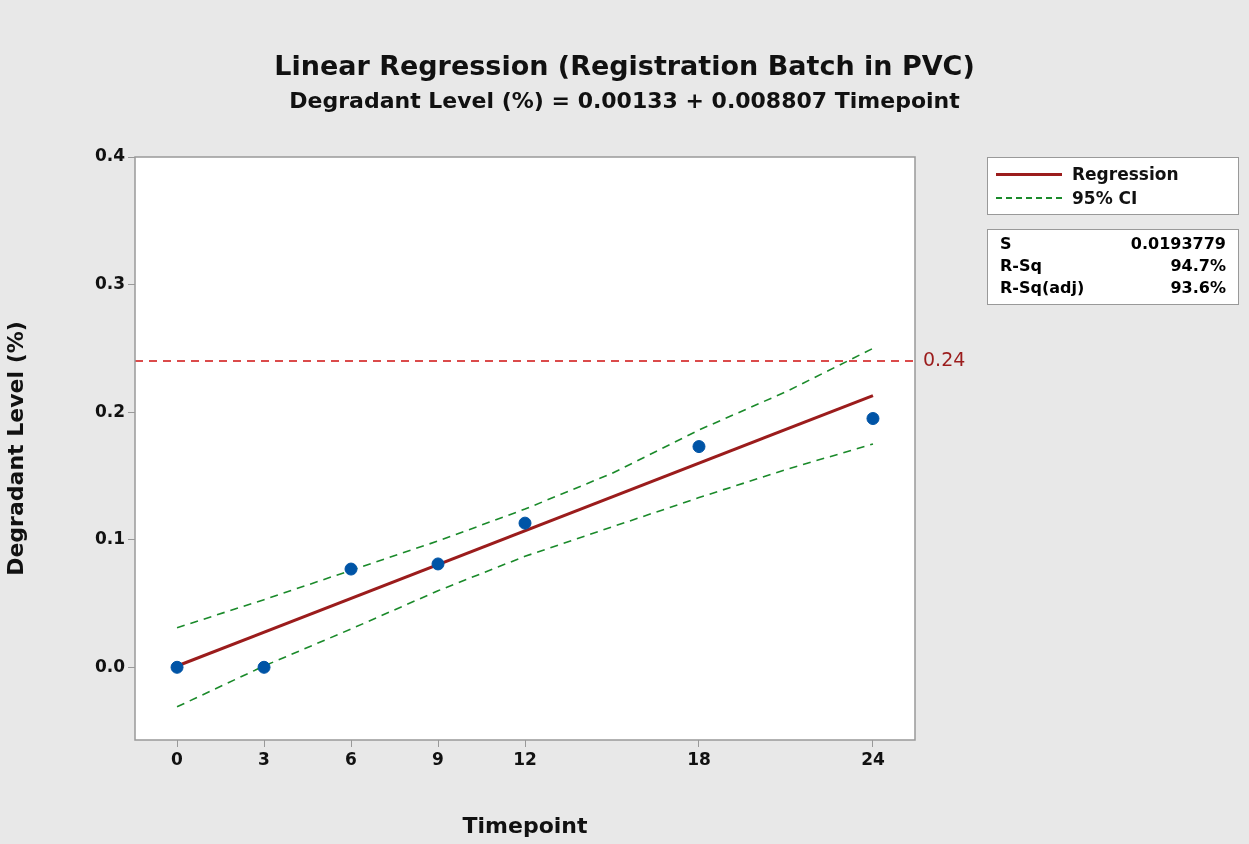 The width and height of the screenshot is (1249, 844). I want to click on text: 0.0193779, so click(1178, 244).